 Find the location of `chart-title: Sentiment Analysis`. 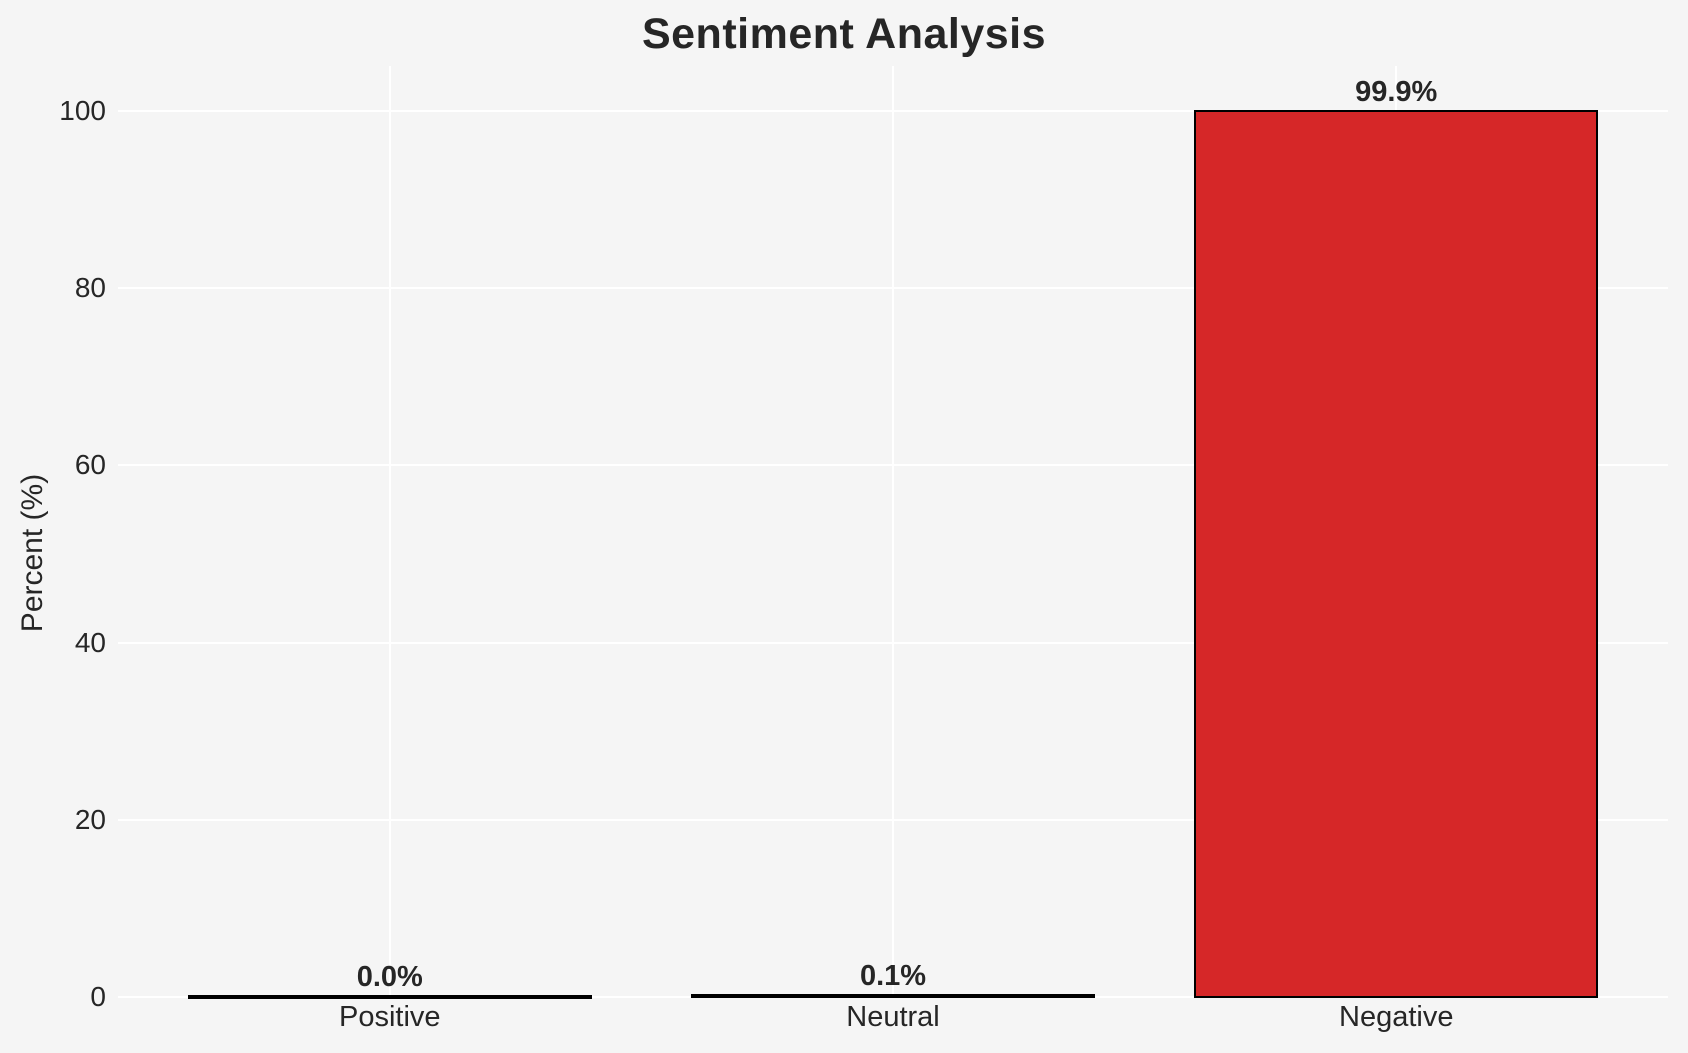

chart-title: Sentiment Analysis is located at coordinates (844, 34).